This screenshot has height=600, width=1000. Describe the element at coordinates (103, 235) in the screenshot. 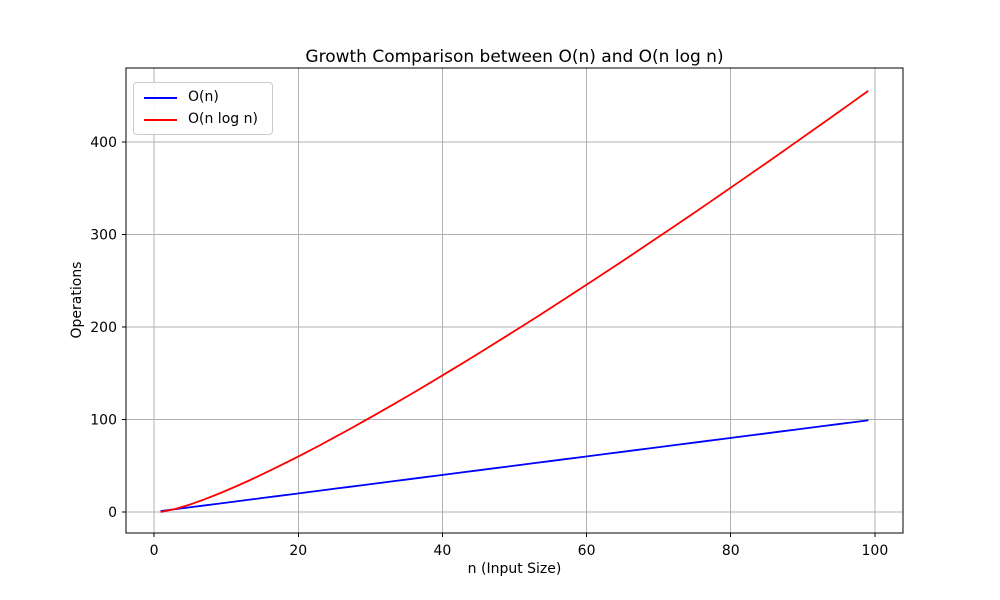

I see `svg-text: 300` at that location.